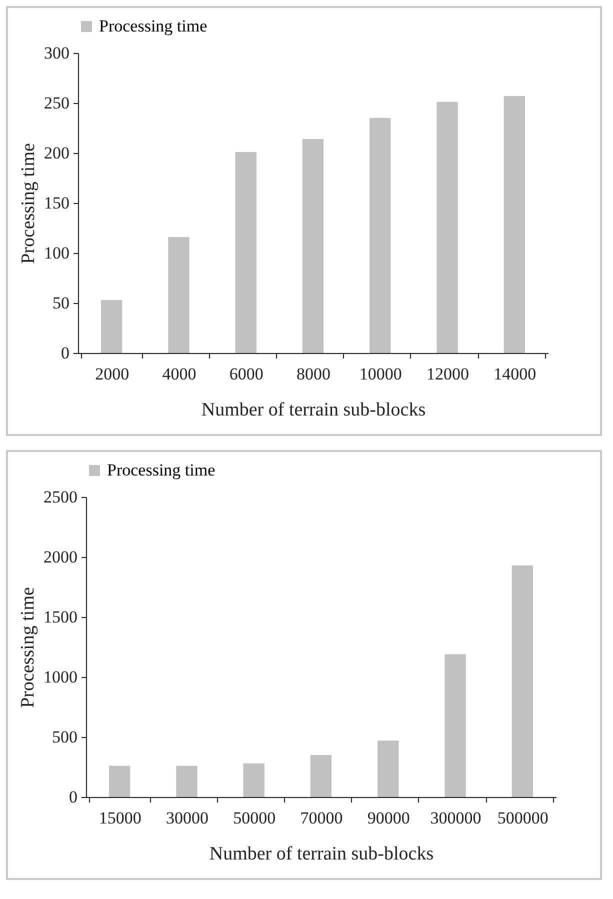  What do you see at coordinates (57, 253) in the screenshot?
I see `y-tick-label: 100` at bounding box center [57, 253].